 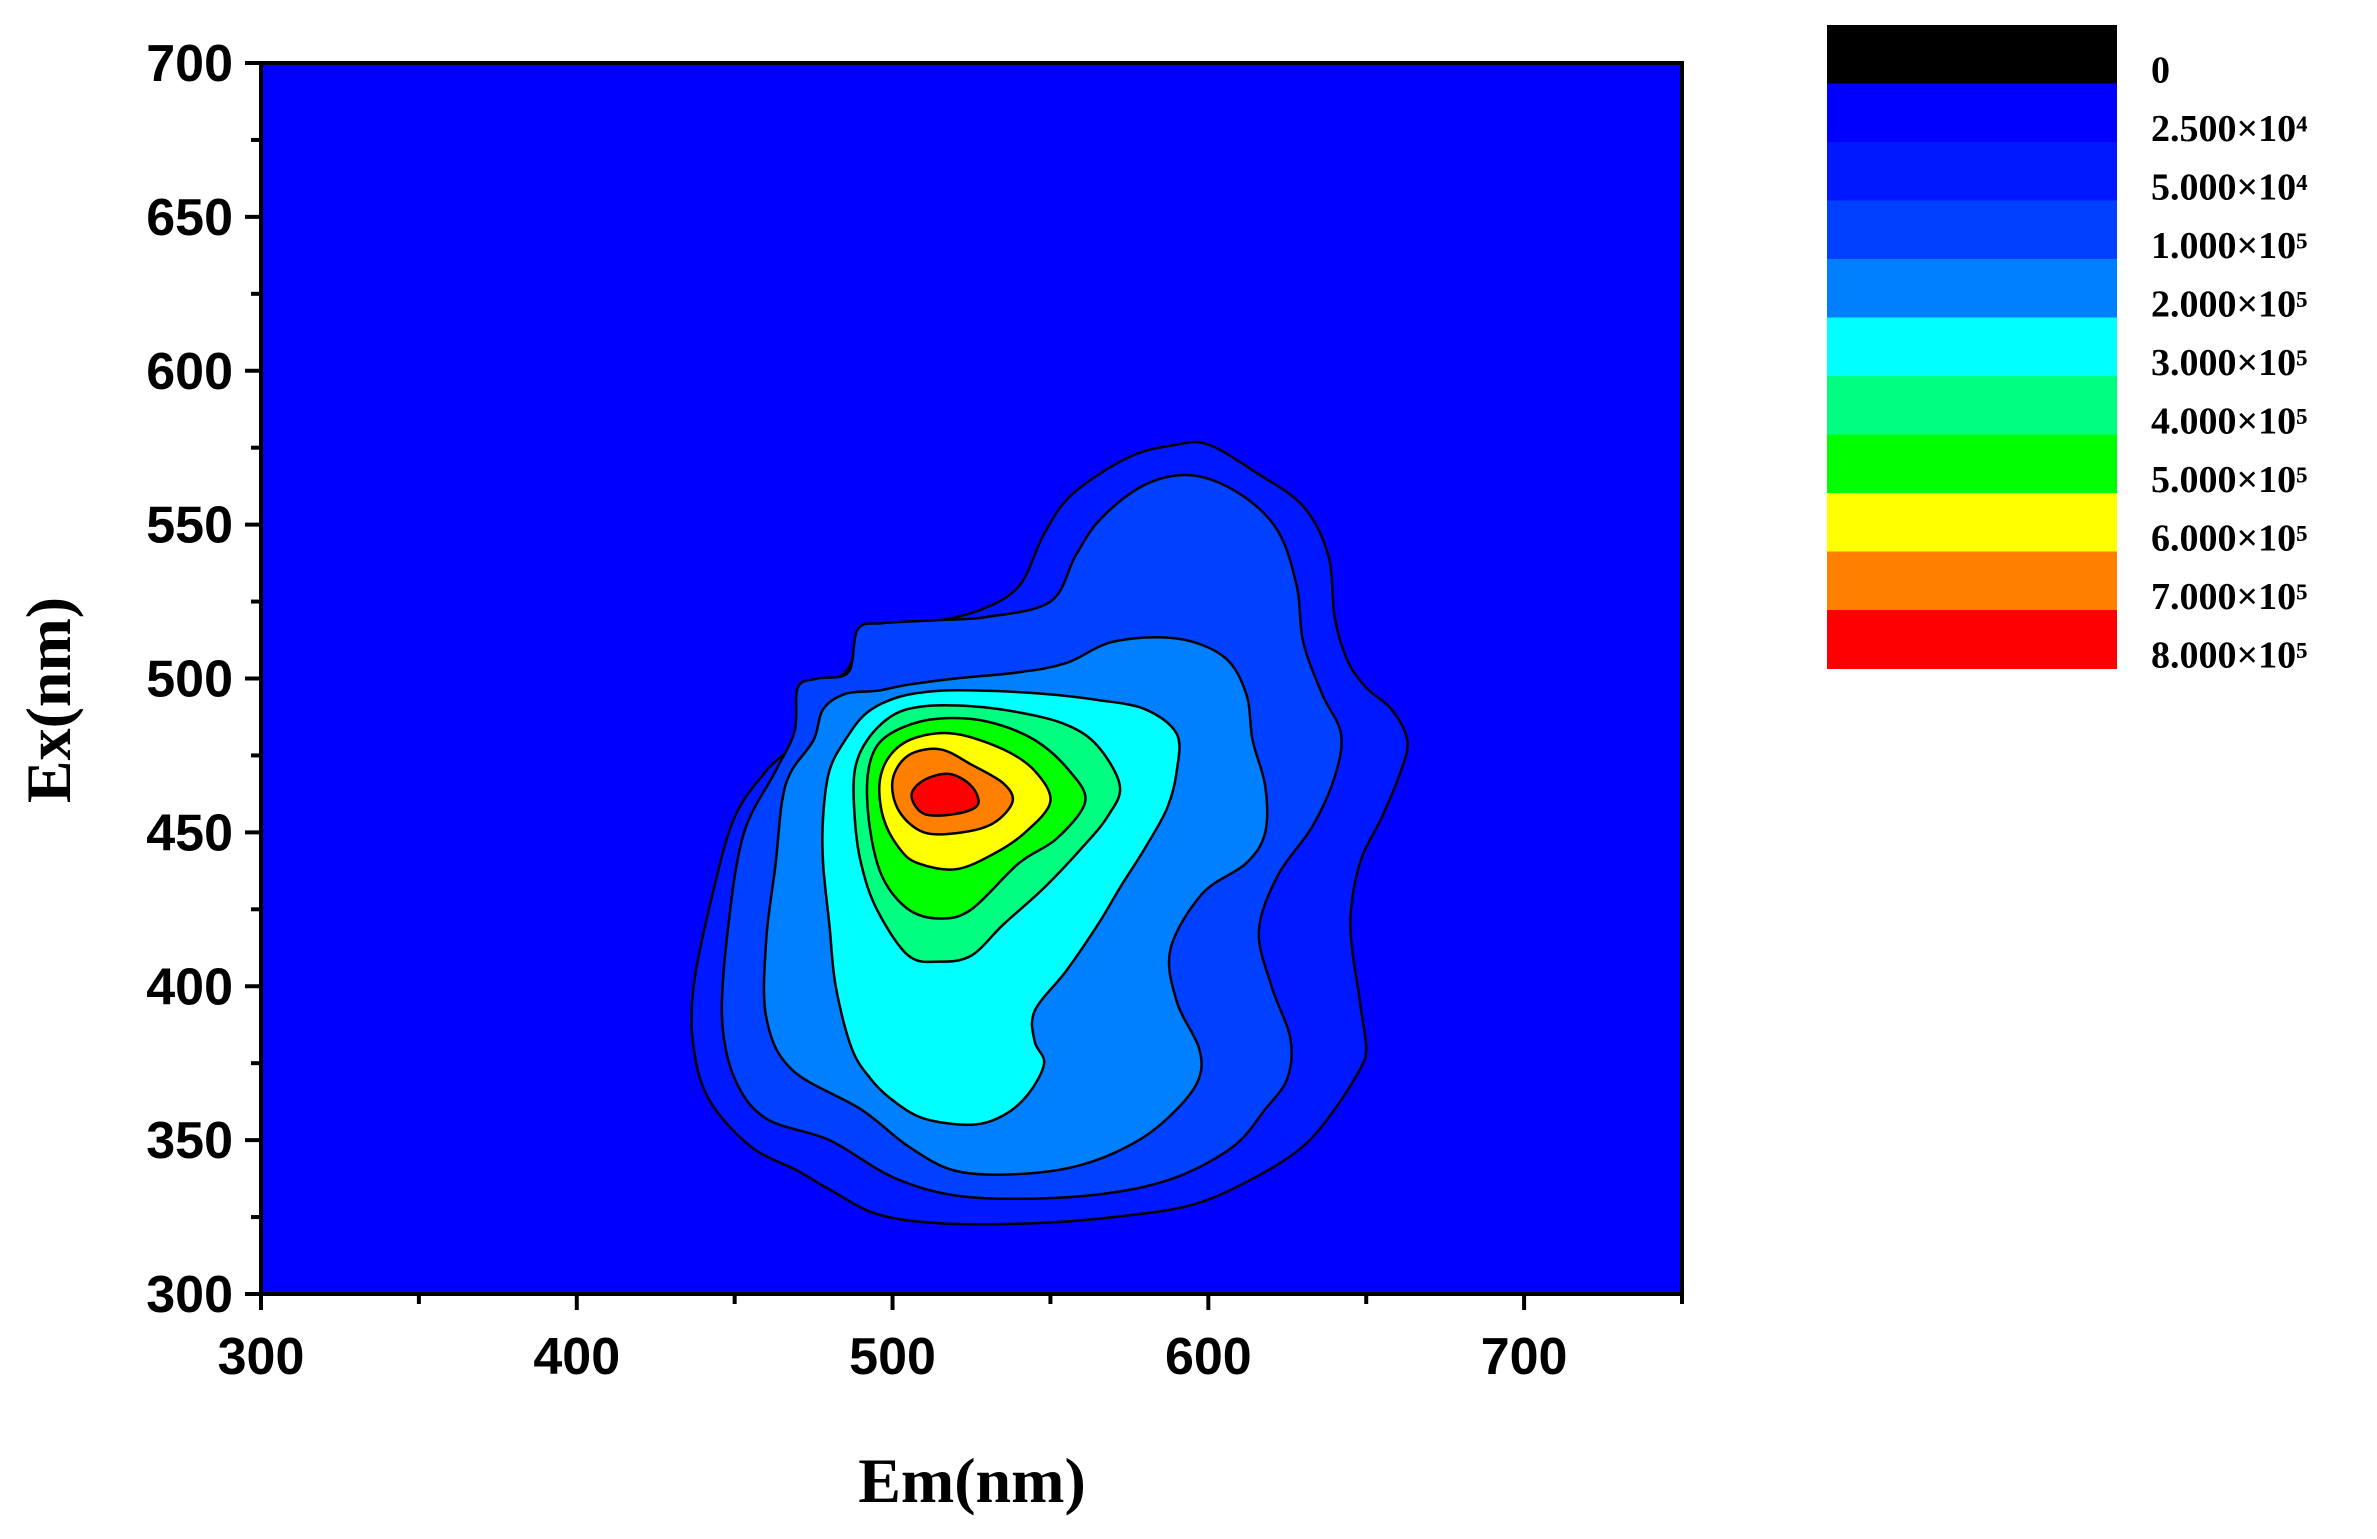 I want to click on legend-label: 2.500×10⁴, so click(x=2229, y=129).